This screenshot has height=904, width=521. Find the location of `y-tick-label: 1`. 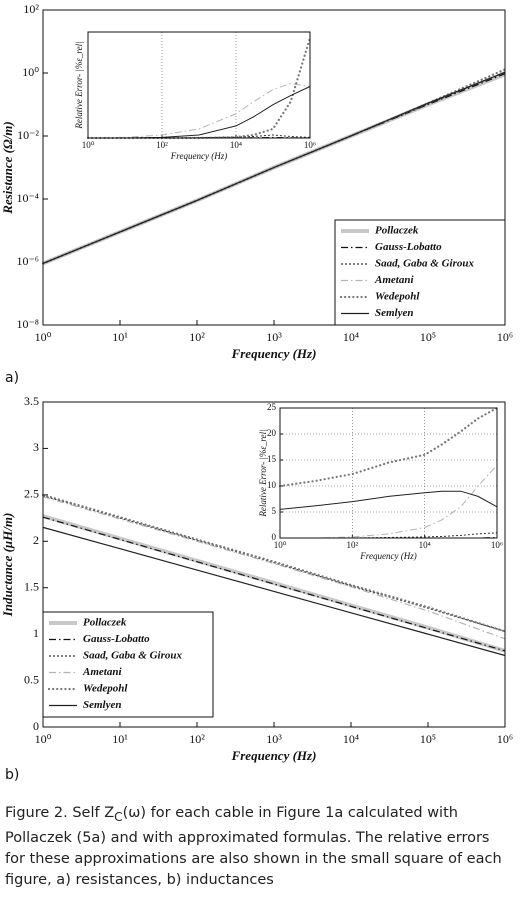

y-tick-label: 1 is located at coordinates (36, 633).